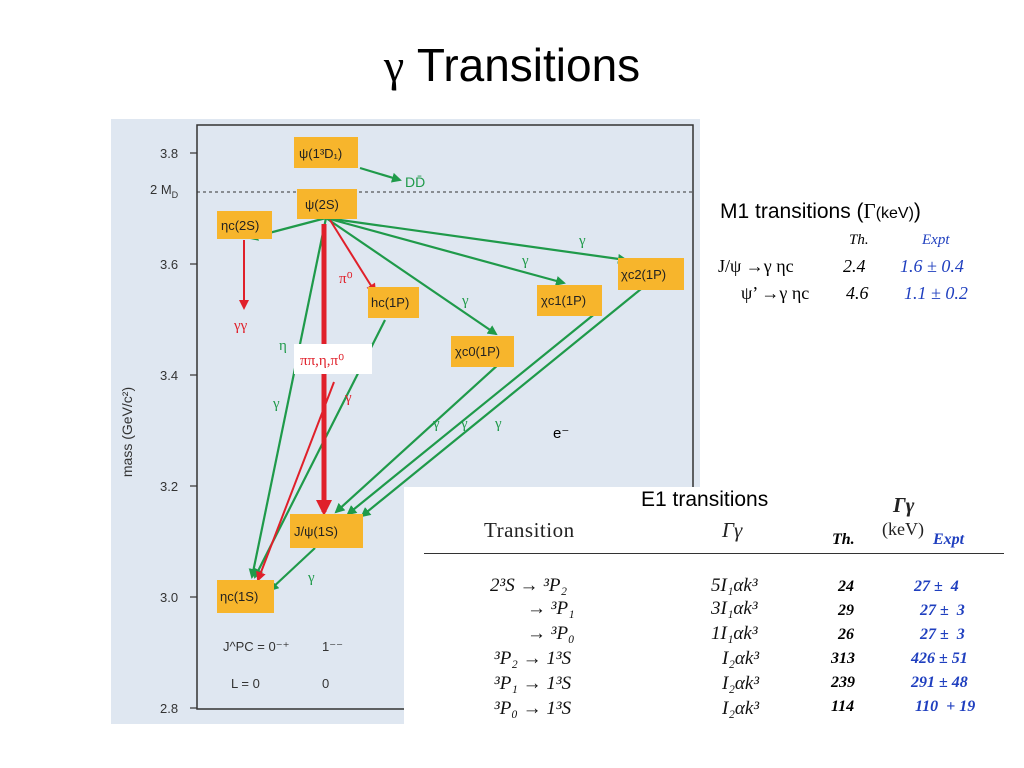 Image resolution: width=1024 pixels, height=768 pixels. Describe the element at coordinates (169, 153) in the screenshot. I see `tick-label: 3.8` at that location.